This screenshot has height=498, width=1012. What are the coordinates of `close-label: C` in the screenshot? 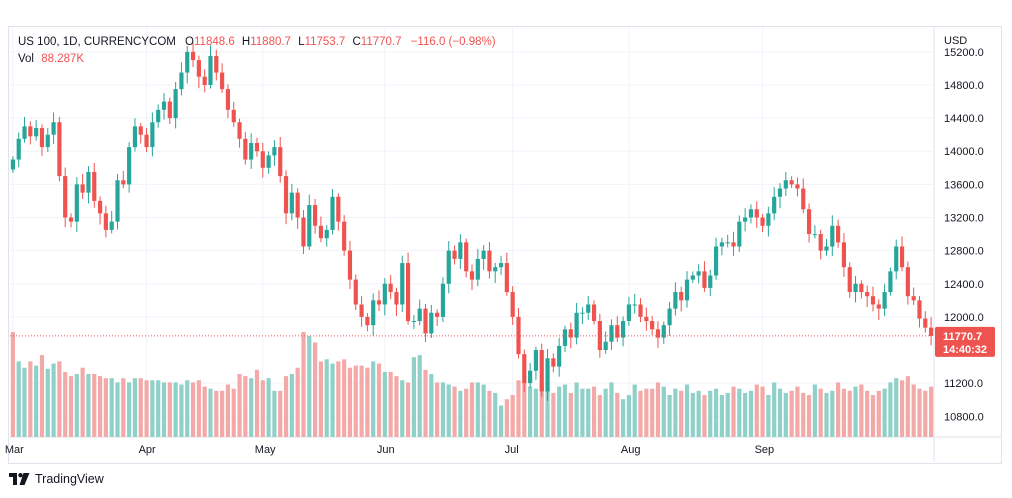 It's located at (356, 42).